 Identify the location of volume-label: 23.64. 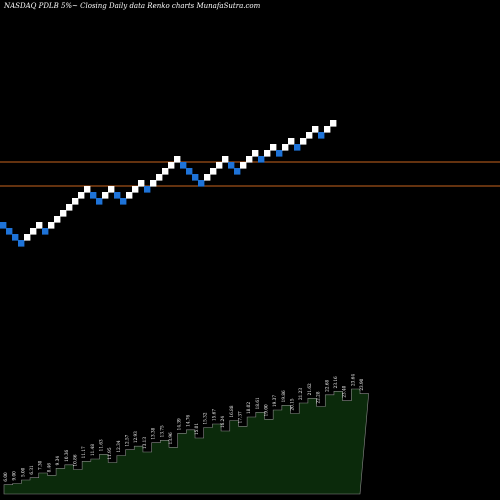
(352, 380).